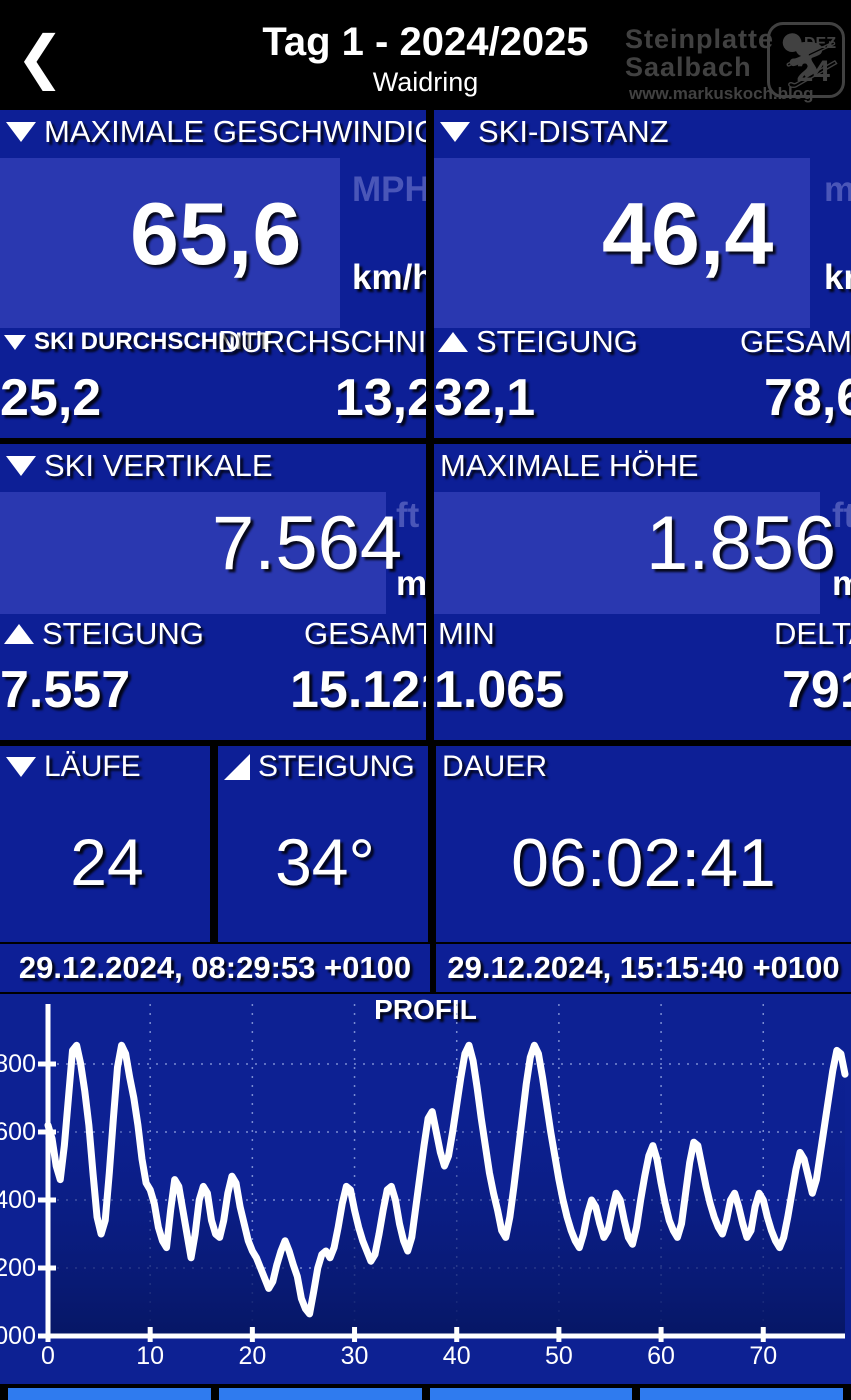  I want to click on metric-title-ski-distance: SKI-DISTANZ, so click(643, 132).